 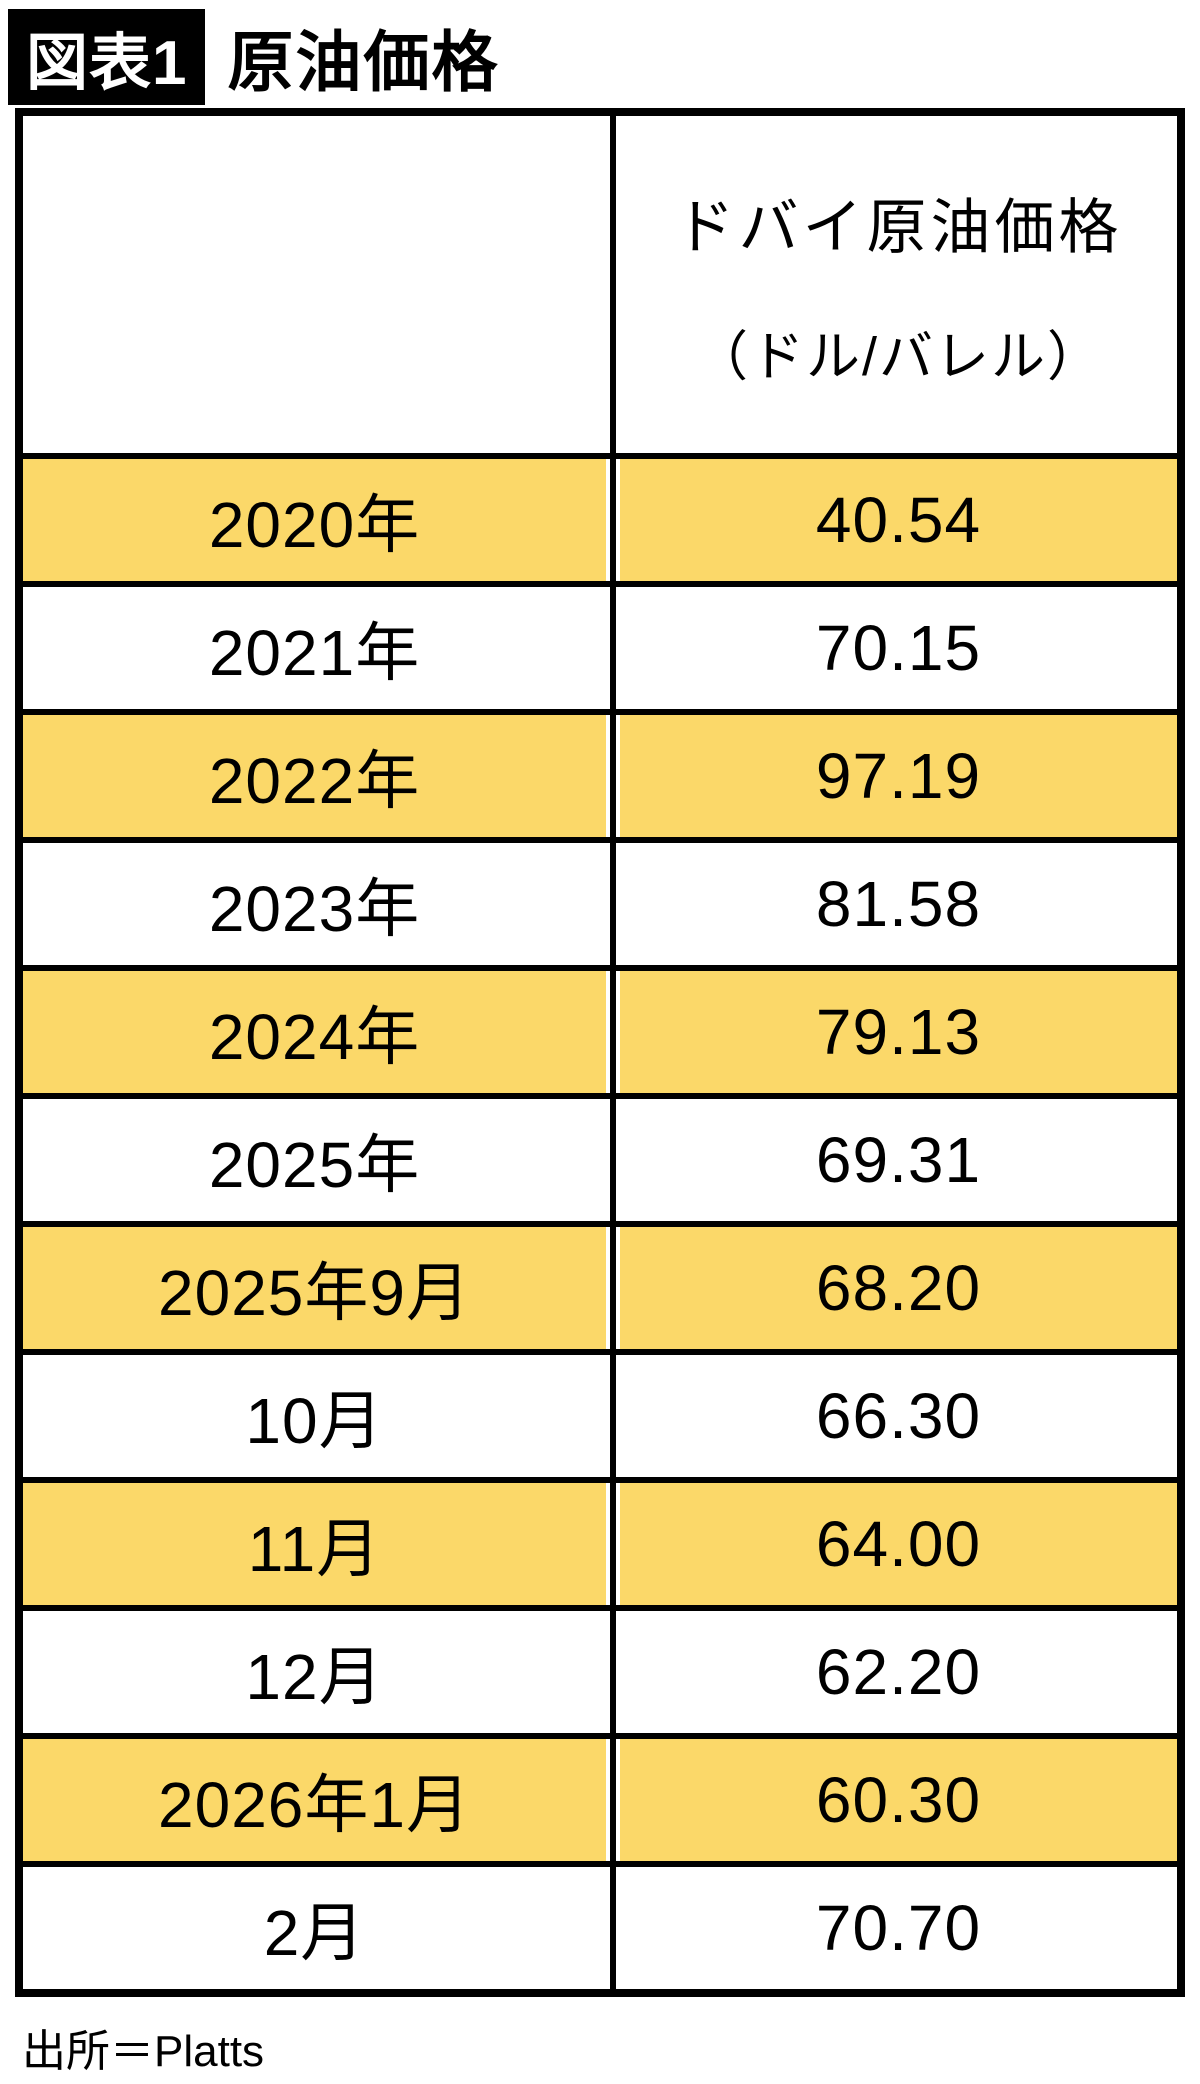 I want to click on row-value: 70.70, so click(x=898, y=1928).